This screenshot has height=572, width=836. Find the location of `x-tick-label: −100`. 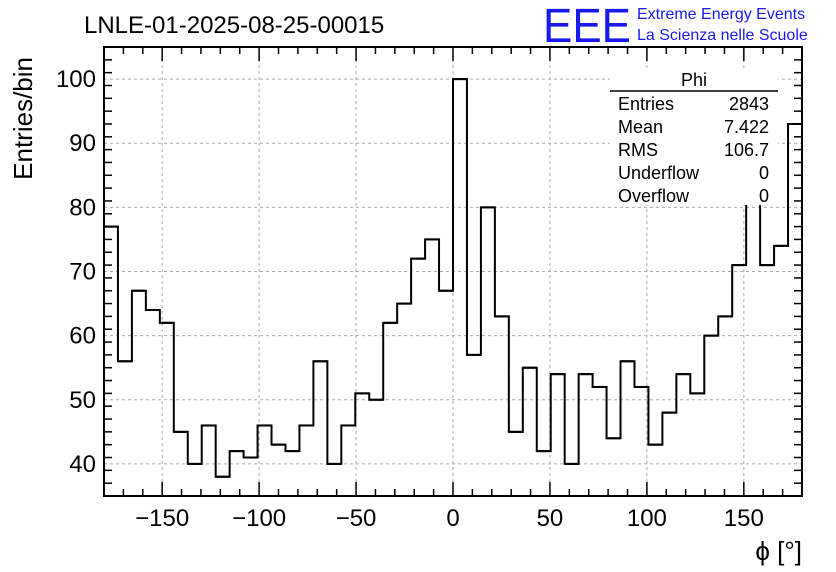

x-tick-label: −100 is located at coordinates (259, 518).